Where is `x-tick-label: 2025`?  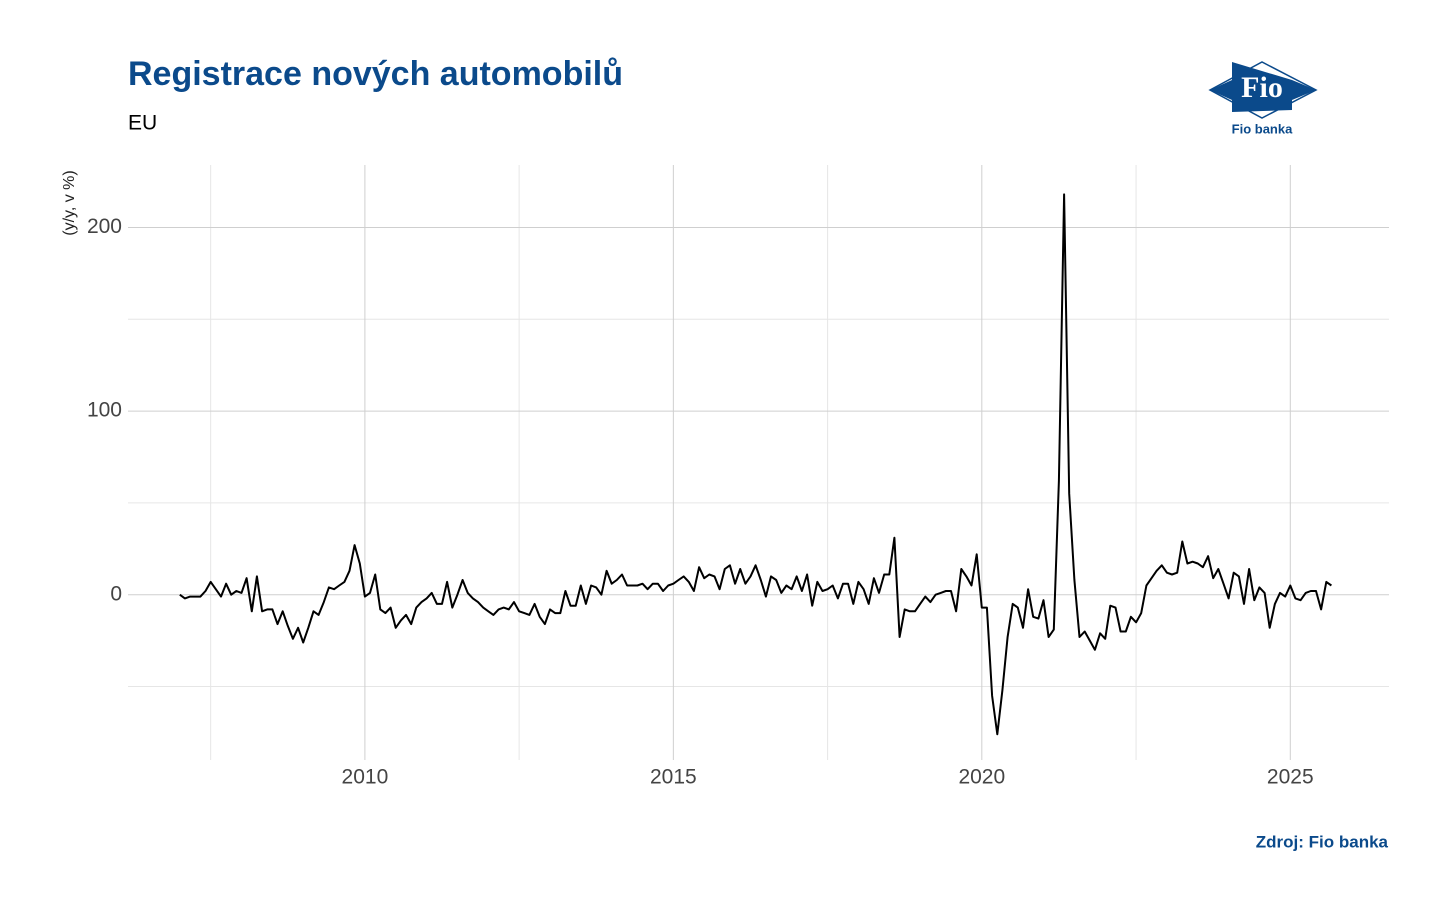 x-tick-label: 2025 is located at coordinates (1290, 777).